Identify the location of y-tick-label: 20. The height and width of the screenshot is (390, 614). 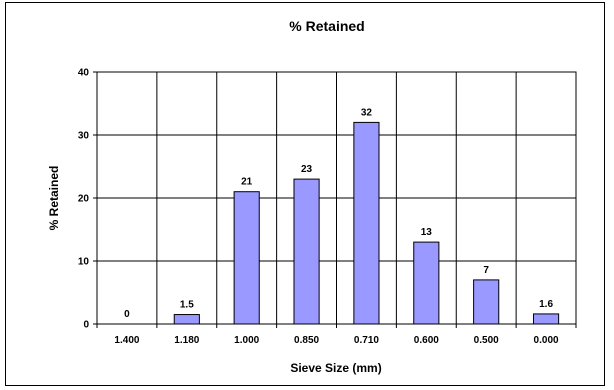
(84, 199).